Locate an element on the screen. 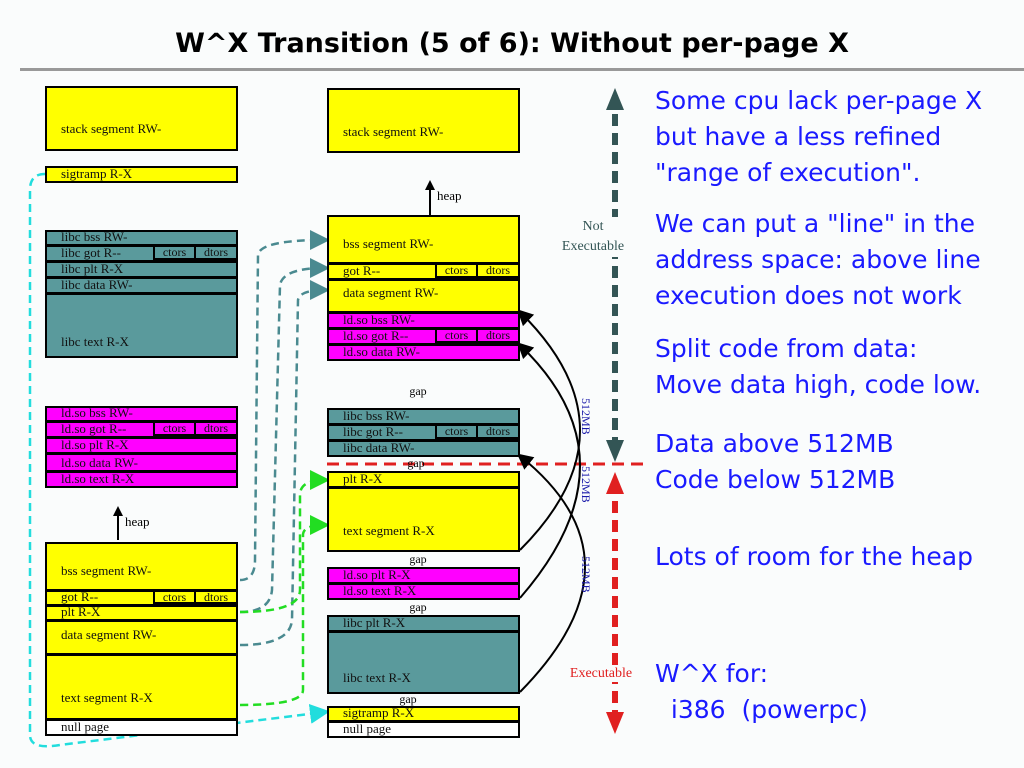 The image size is (1024, 768). left-got: got R-- ctors dtors is located at coordinates (141, 598).